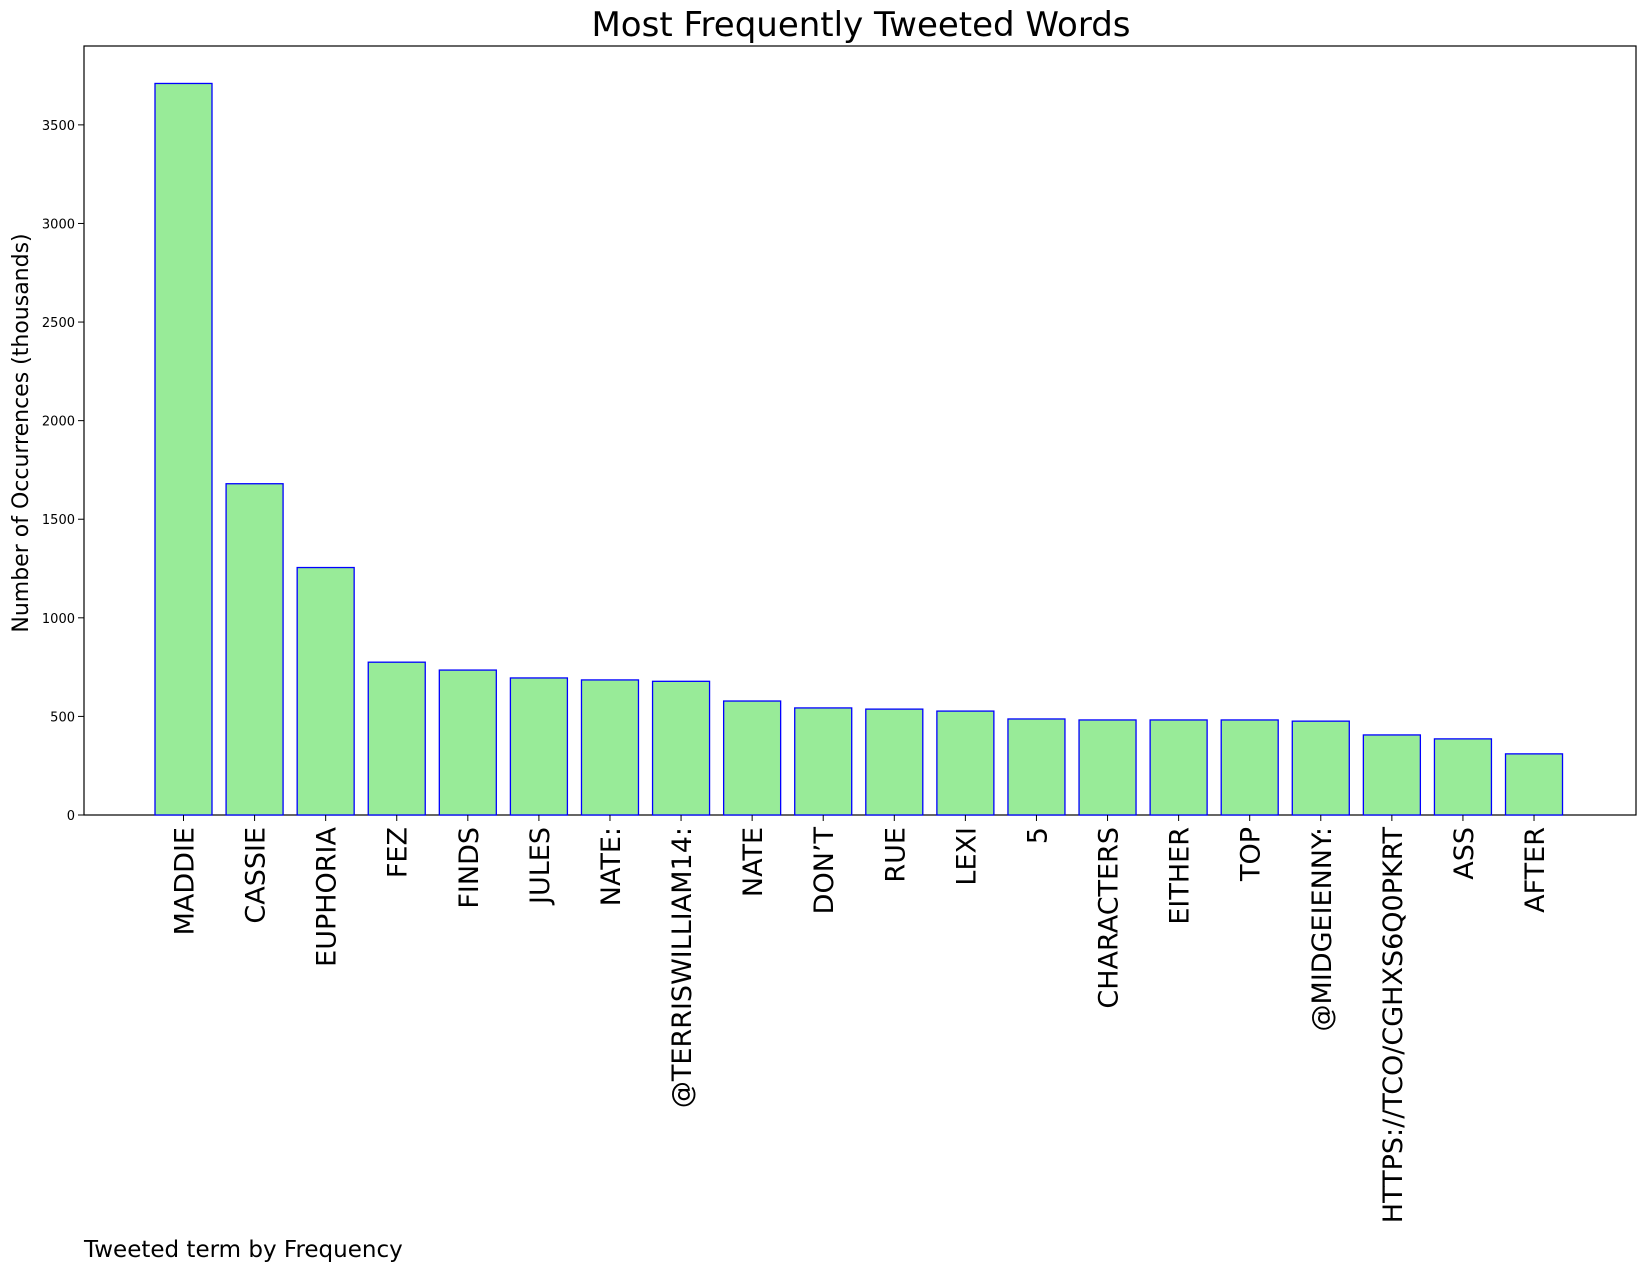  Describe the element at coordinates (965, 763) in the screenshot. I see `bar-lexi` at that location.